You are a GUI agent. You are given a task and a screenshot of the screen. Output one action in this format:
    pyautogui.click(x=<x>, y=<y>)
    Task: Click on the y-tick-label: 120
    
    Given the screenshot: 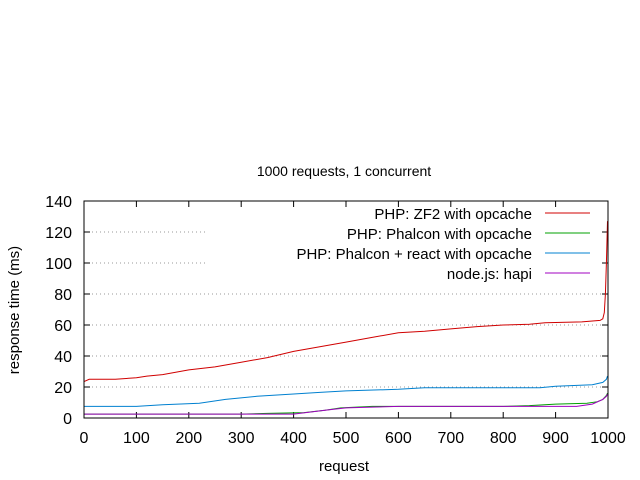 What is the action you would take?
    pyautogui.click(x=58, y=233)
    